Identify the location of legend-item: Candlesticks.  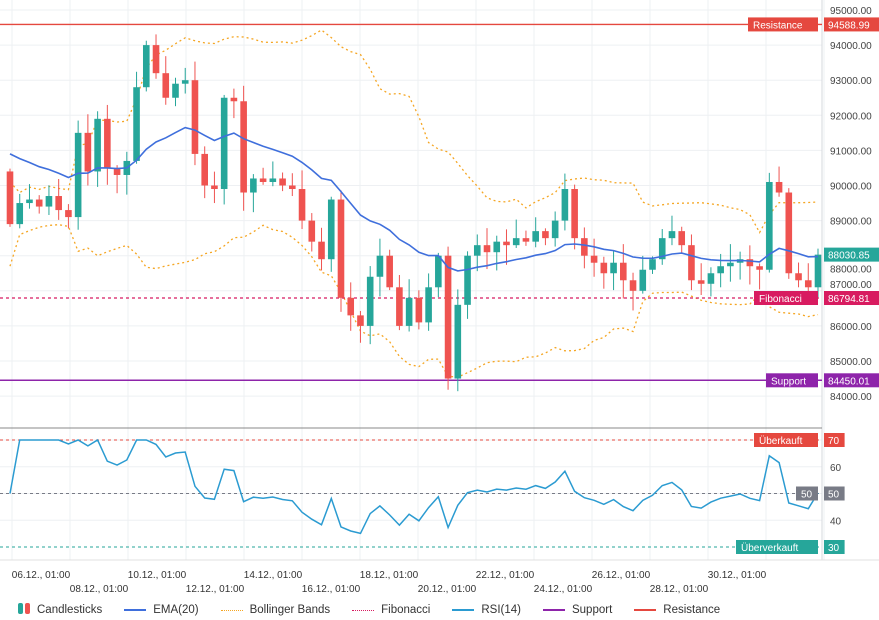
(60, 610).